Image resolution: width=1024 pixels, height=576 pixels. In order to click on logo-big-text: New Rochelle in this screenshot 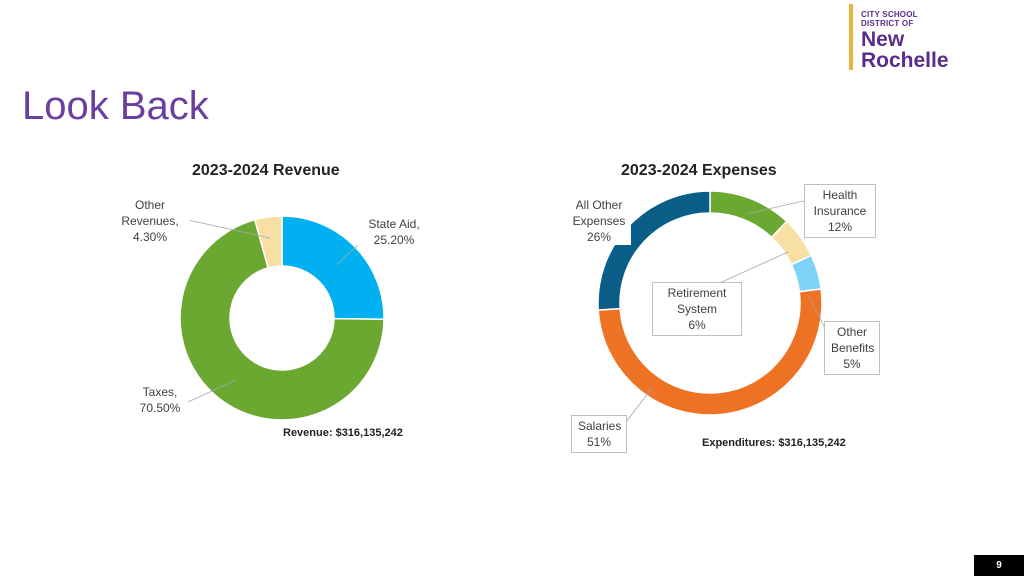, I will do `click(905, 50)`.